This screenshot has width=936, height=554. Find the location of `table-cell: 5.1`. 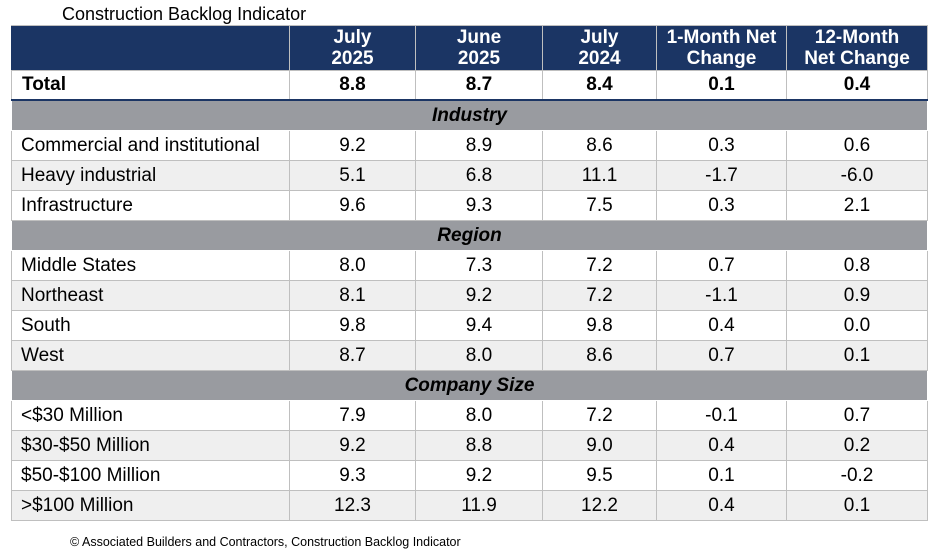

table-cell: 5.1 is located at coordinates (352, 175).